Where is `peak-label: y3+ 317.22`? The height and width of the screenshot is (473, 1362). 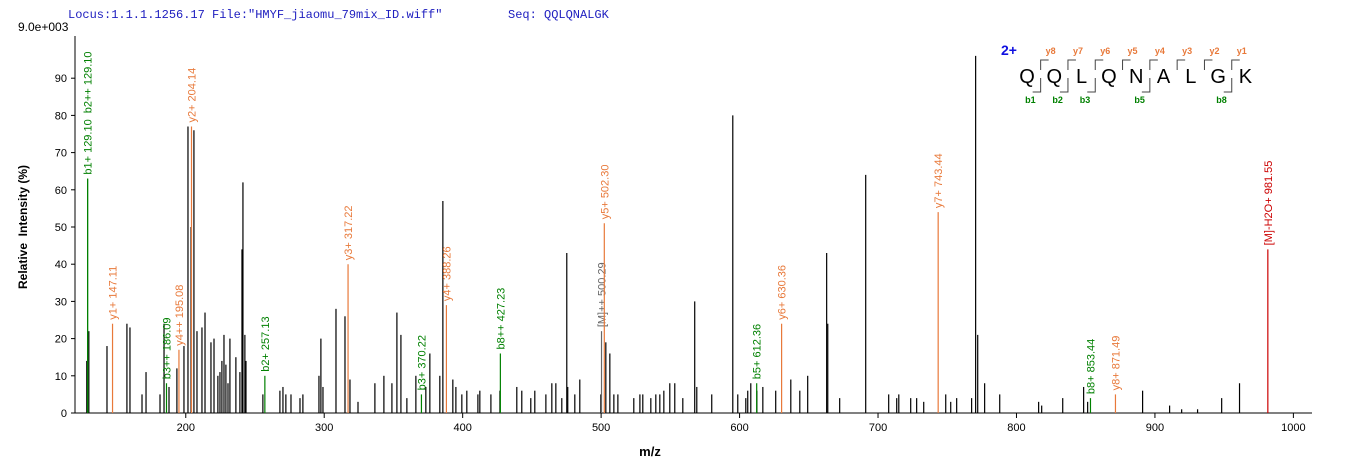
peak-label: y3+ 317.22 is located at coordinates (349, 232).